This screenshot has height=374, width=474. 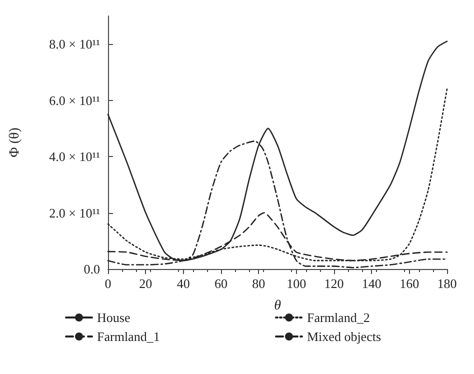 What do you see at coordinates (221, 283) in the screenshot?
I see `x-tick-label: 60` at bounding box center [221, 283].